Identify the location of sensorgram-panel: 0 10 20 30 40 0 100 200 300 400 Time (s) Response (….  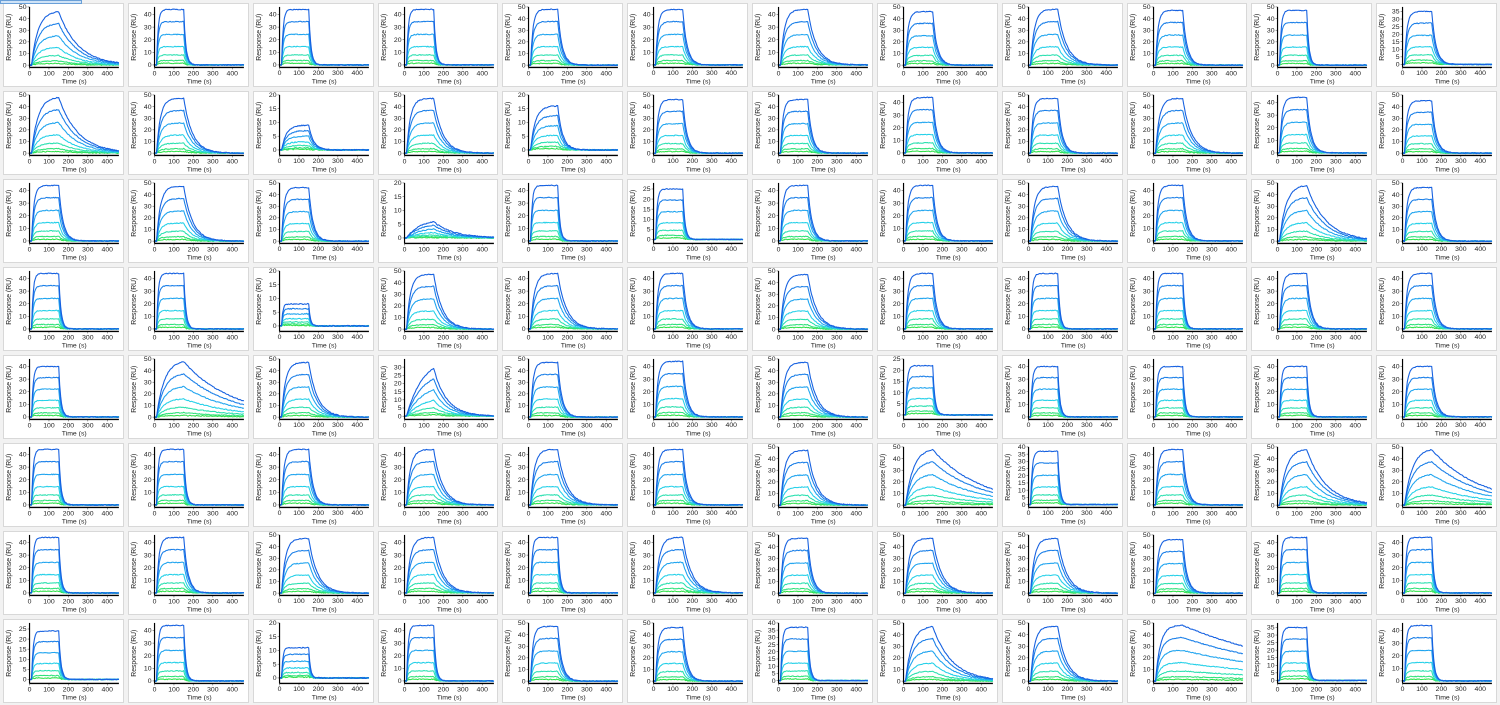
(1312, 309).